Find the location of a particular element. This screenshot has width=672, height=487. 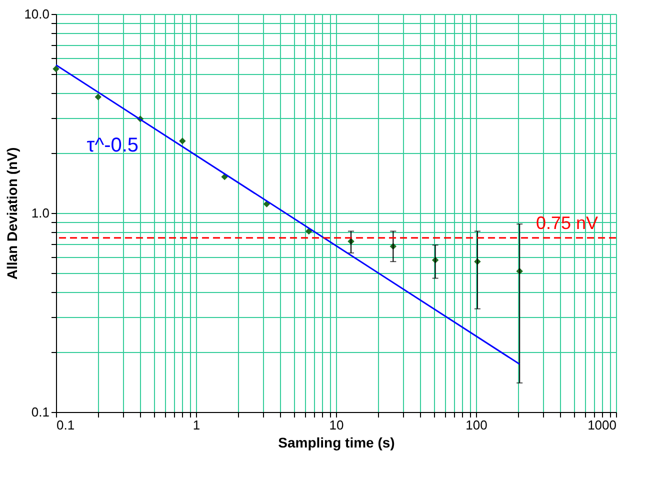

y-axis-title: Allan Deviation (nV) is located at coordinates (12, 213).